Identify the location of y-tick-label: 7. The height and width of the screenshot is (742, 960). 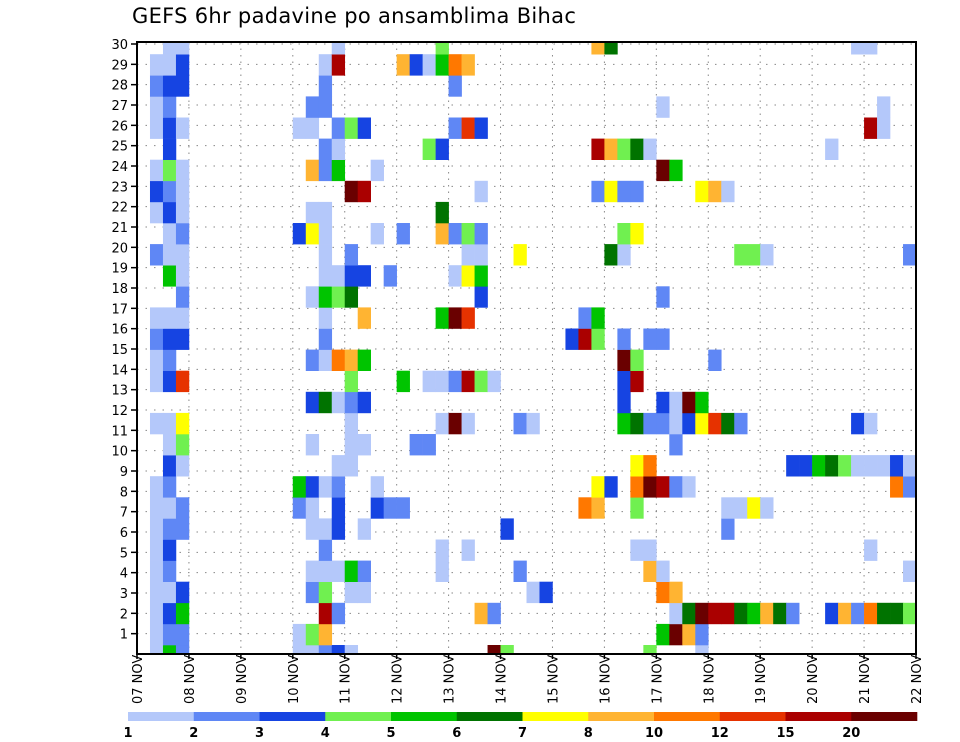
(124, 513).